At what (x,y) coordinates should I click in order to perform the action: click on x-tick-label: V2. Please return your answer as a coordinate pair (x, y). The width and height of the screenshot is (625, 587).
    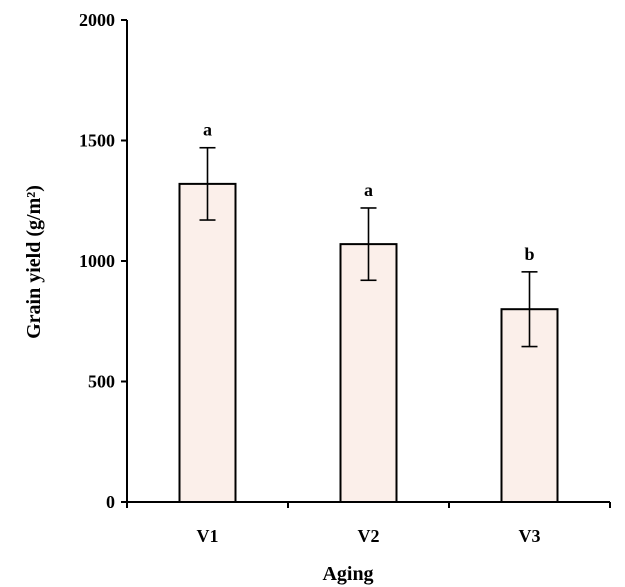
    Looking at the image, I should click on (369, 536).